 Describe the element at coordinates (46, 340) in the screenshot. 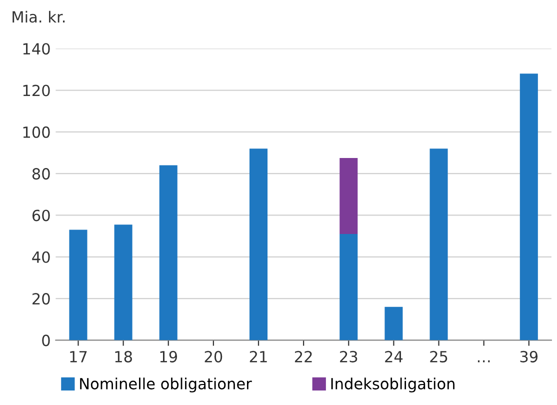

I see `y-tick-label: 0` at that location.